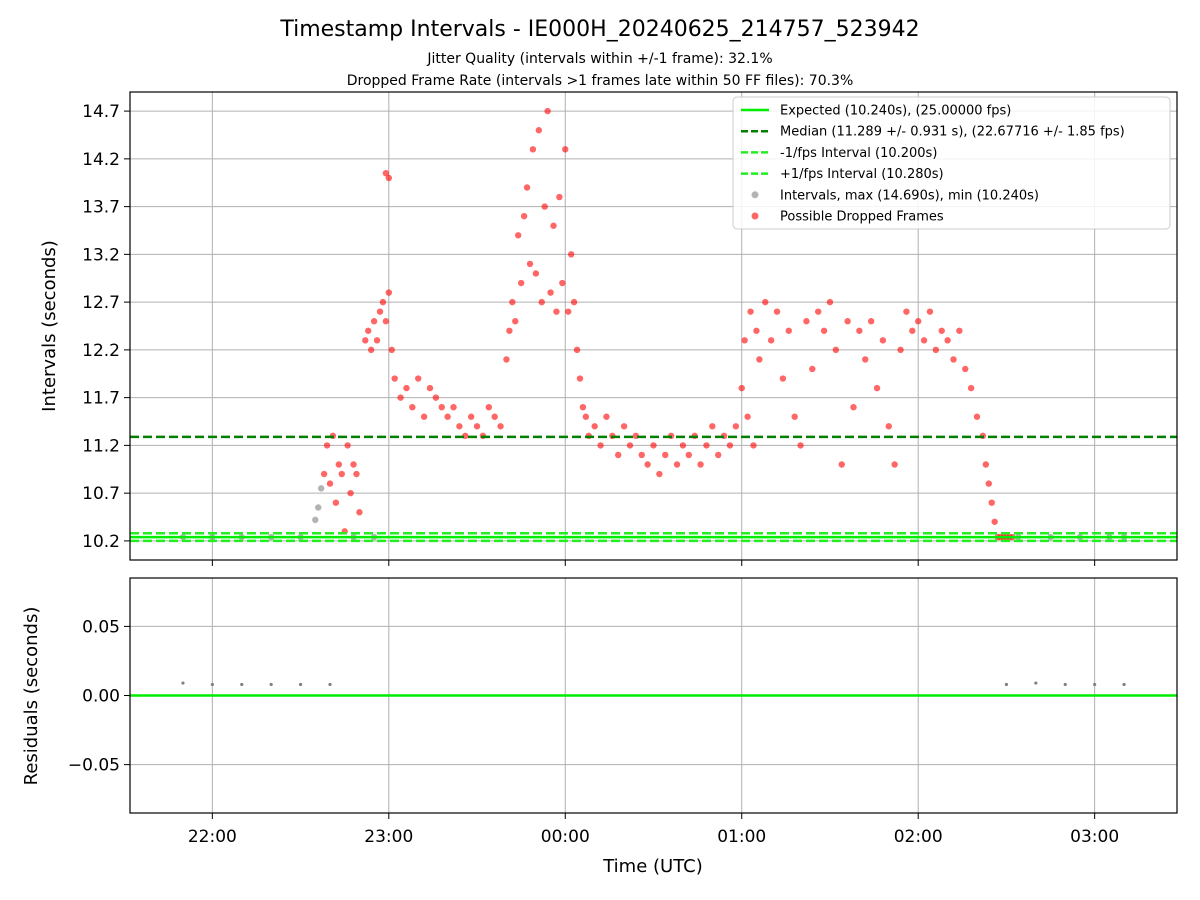 Image resolution: width=1200 pixels, height=900 pixels. I want to click on x-axis-label: Time (UTC), so click(652, 866).